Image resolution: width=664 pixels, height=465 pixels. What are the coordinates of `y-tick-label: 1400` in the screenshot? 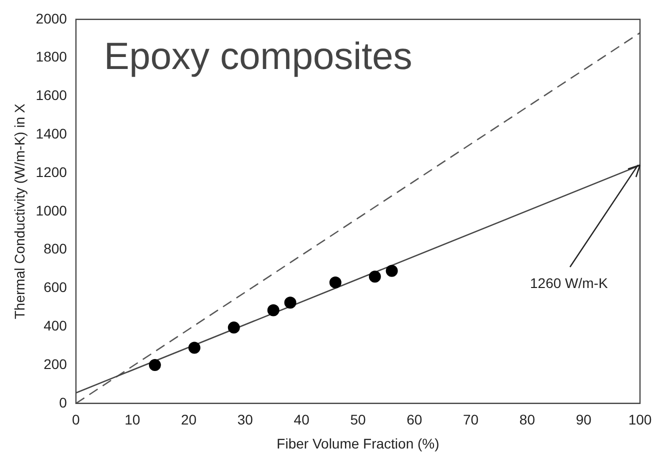 It's located at (52, 133).